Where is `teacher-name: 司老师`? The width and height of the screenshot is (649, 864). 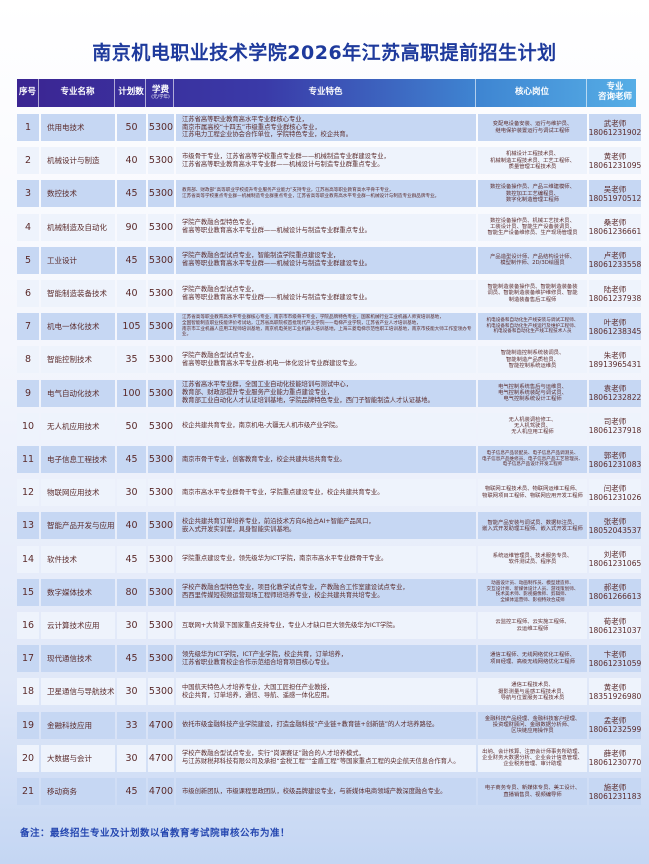 teacher-name: 司老师 is located at coordinates (615, 422).